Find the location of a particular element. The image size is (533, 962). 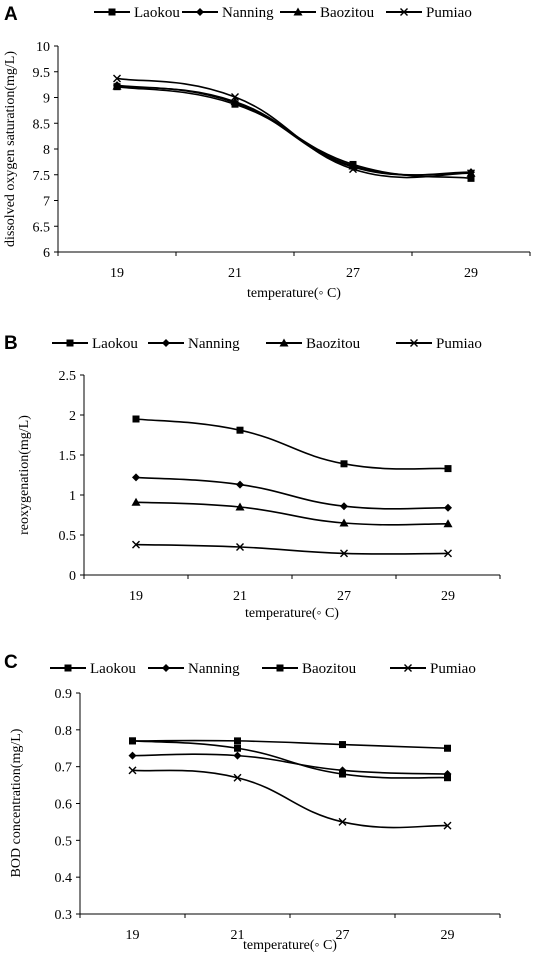

y-tick-label: 0.3 is located at coordinates (64, 915).